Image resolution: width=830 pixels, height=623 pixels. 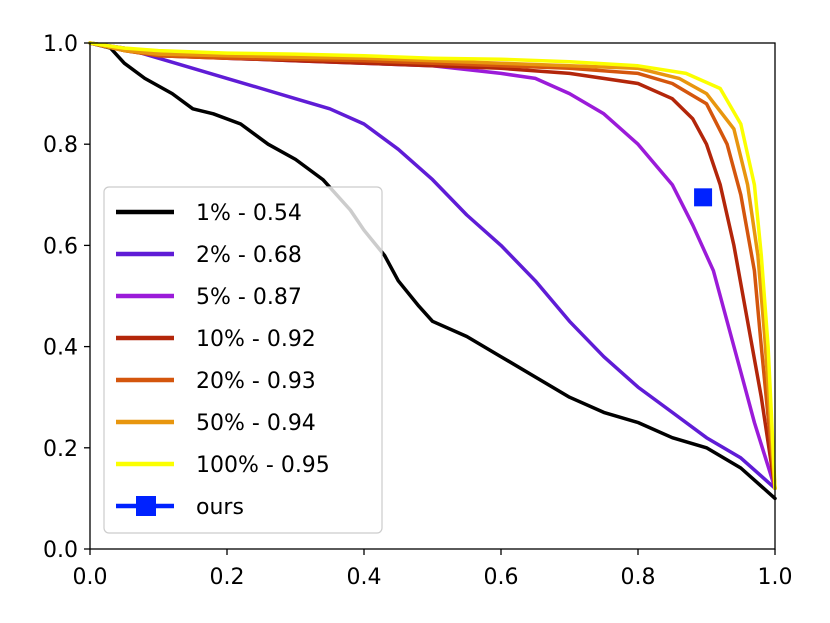 What do you see at coordinates (263, 465) in the screenshot?
I see `legend-label: 100% - 0.95` at bounding box center [263, 465].